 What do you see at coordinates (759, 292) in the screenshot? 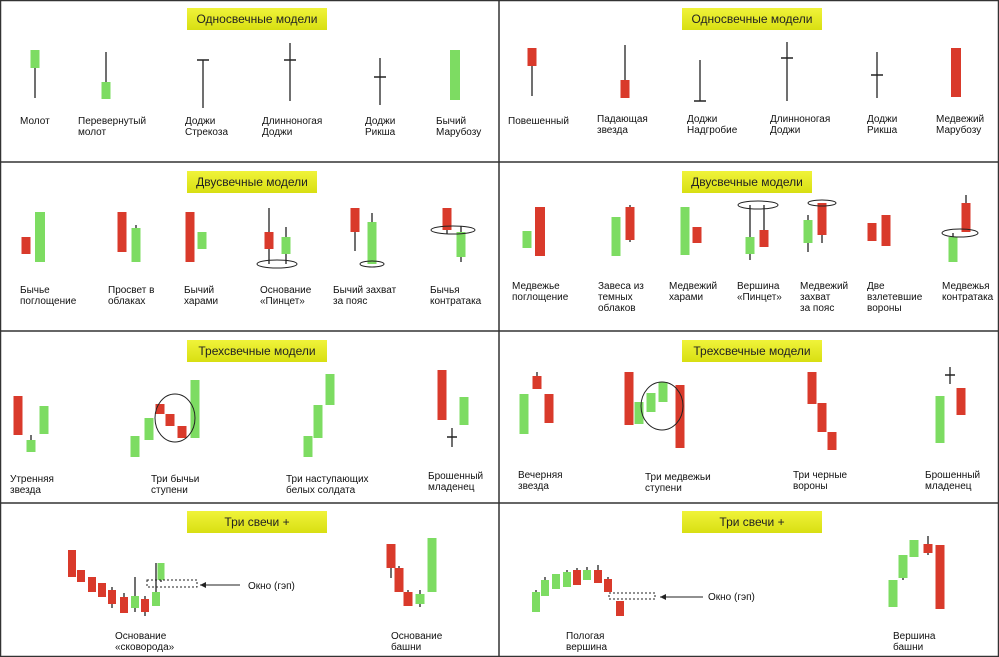
I see `pattern-label: Вершина «Пинцет»` at bounding box center [759, 292].